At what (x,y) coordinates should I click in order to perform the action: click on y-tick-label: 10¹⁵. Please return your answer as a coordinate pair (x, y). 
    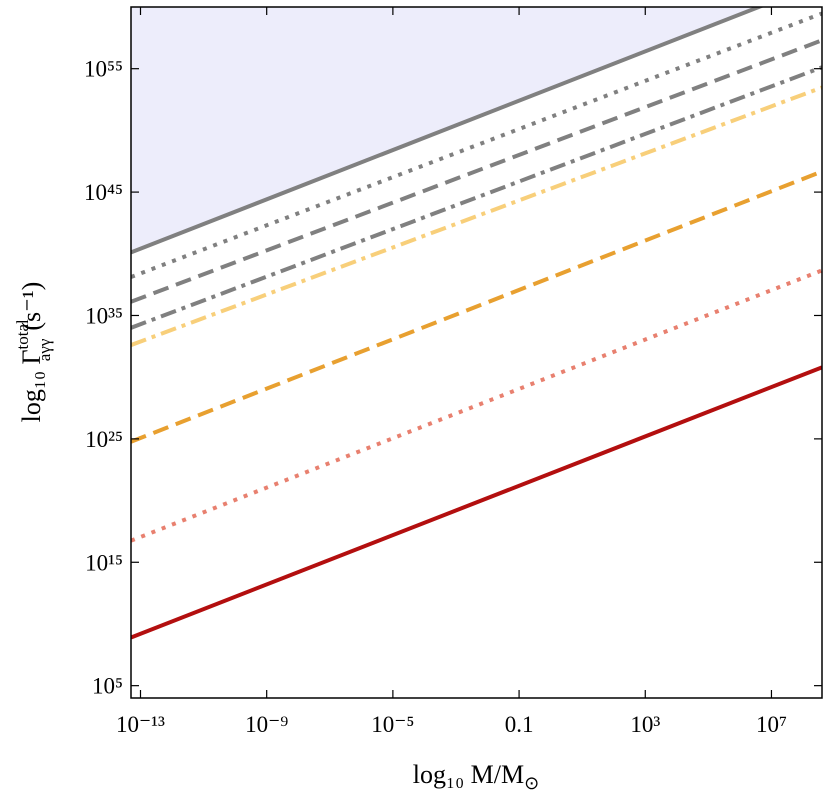
    Looking at the image, I should click on (104, 562).